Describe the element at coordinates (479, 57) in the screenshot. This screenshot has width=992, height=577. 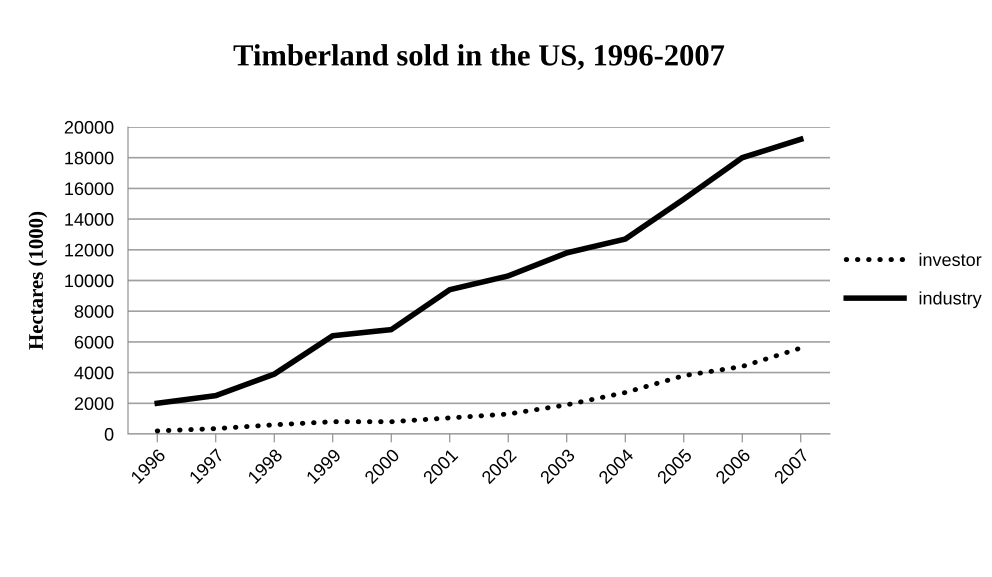
I see `chart-title: Timberland sold in the US, 1996-2007` at that location.